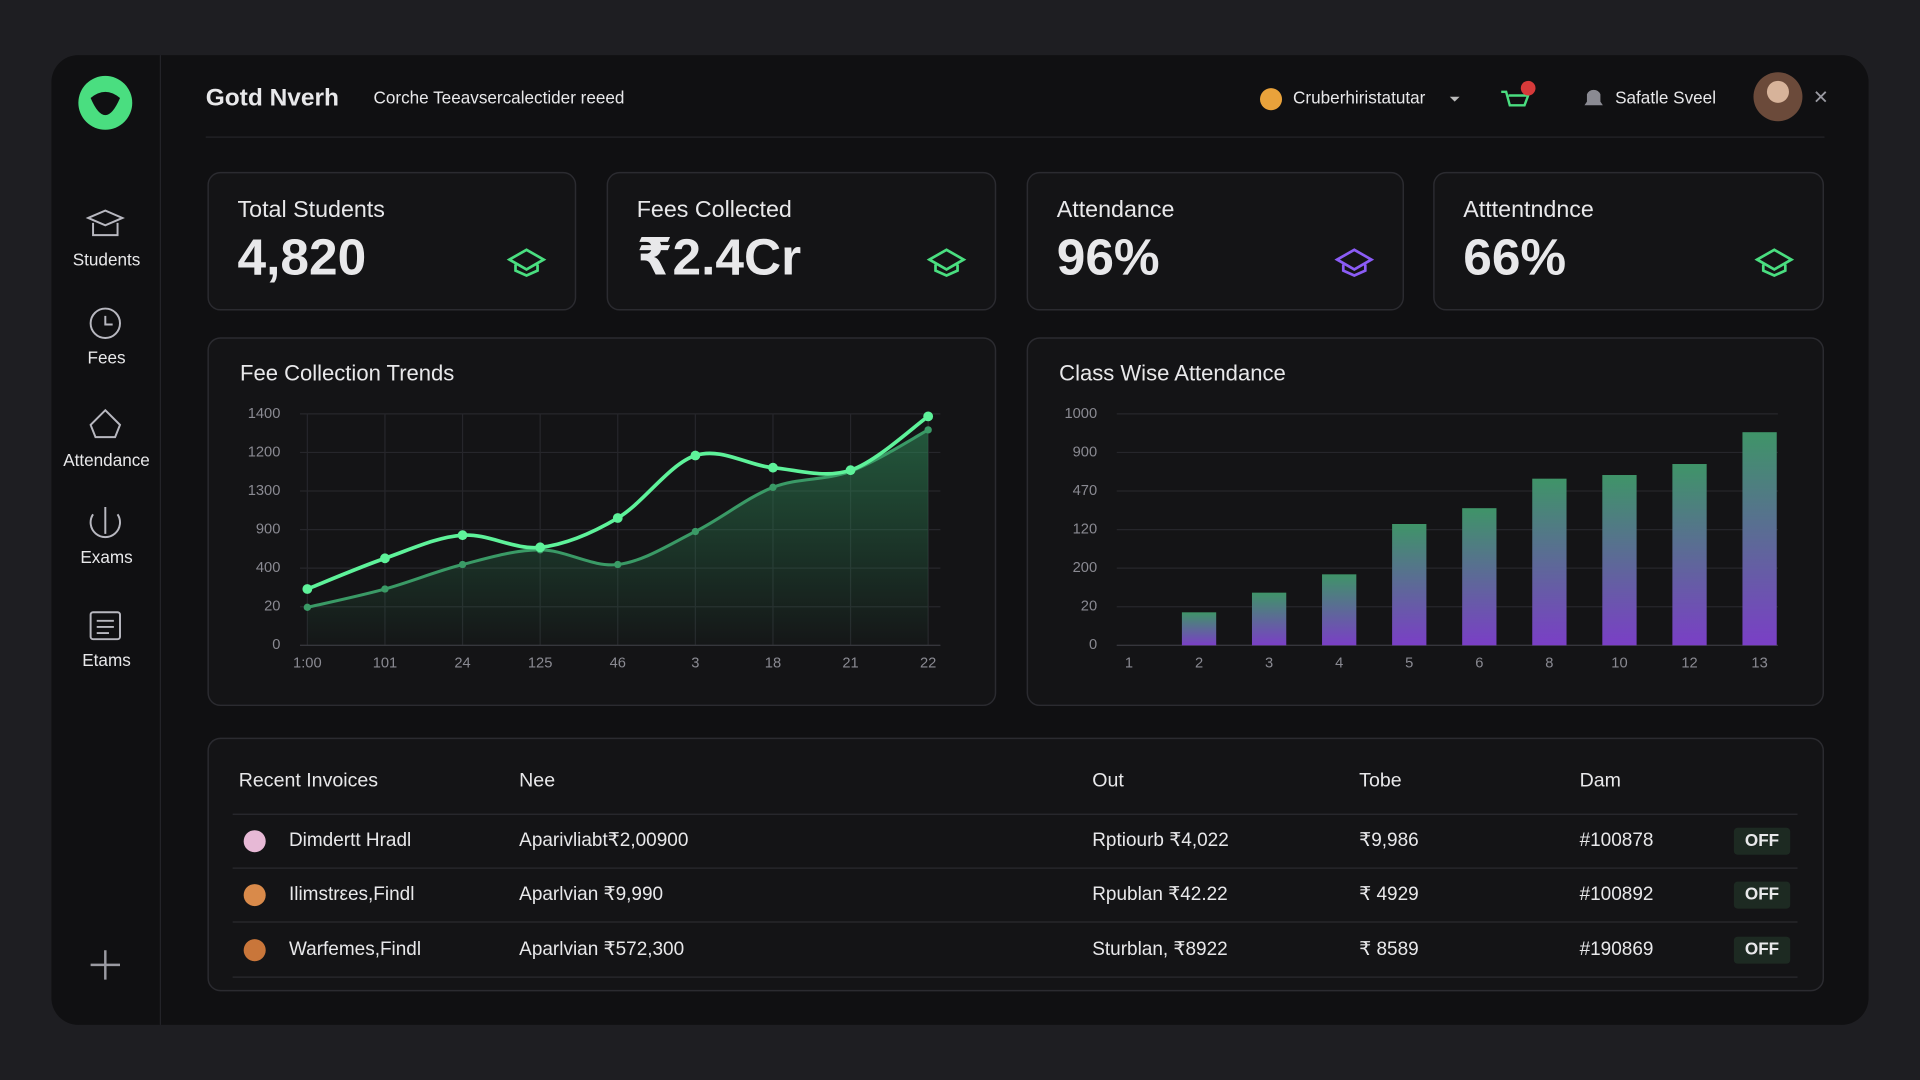 The image size is (1920, 1080). What do you see at coordinates (1085, 568) in the screenshot?
I see `y-tick-label: 200` at bounding box center [1085, 568].